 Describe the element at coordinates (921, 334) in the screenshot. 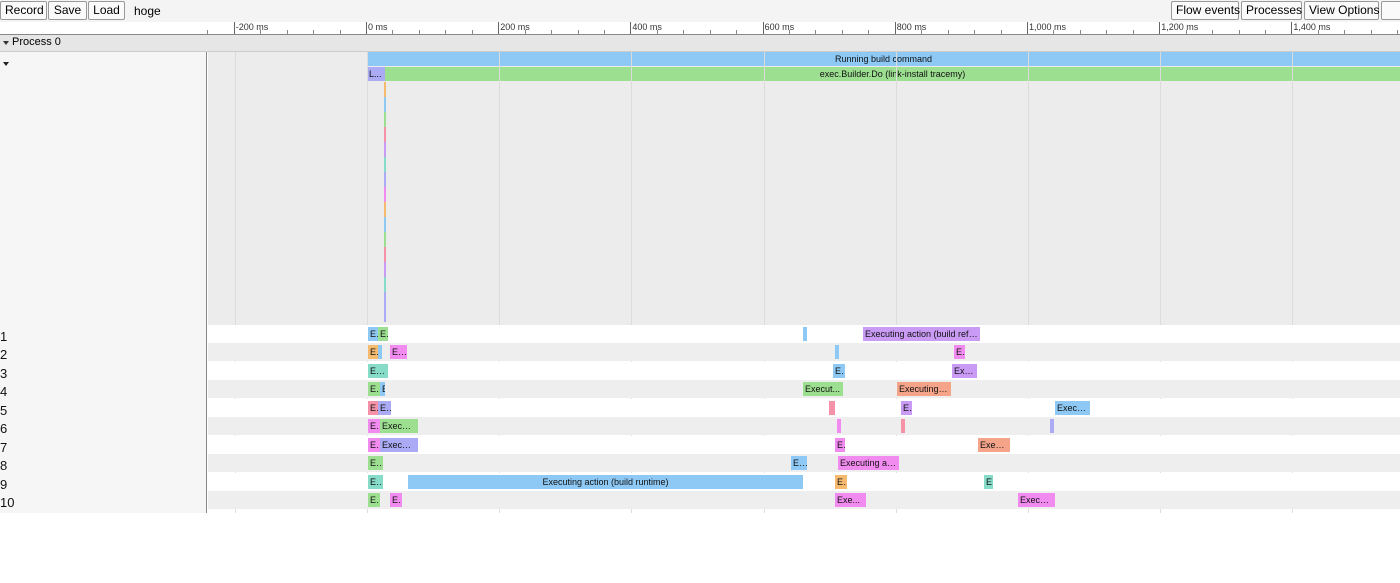

I see `thread-slice: Executing action (build reflect)` at that location.